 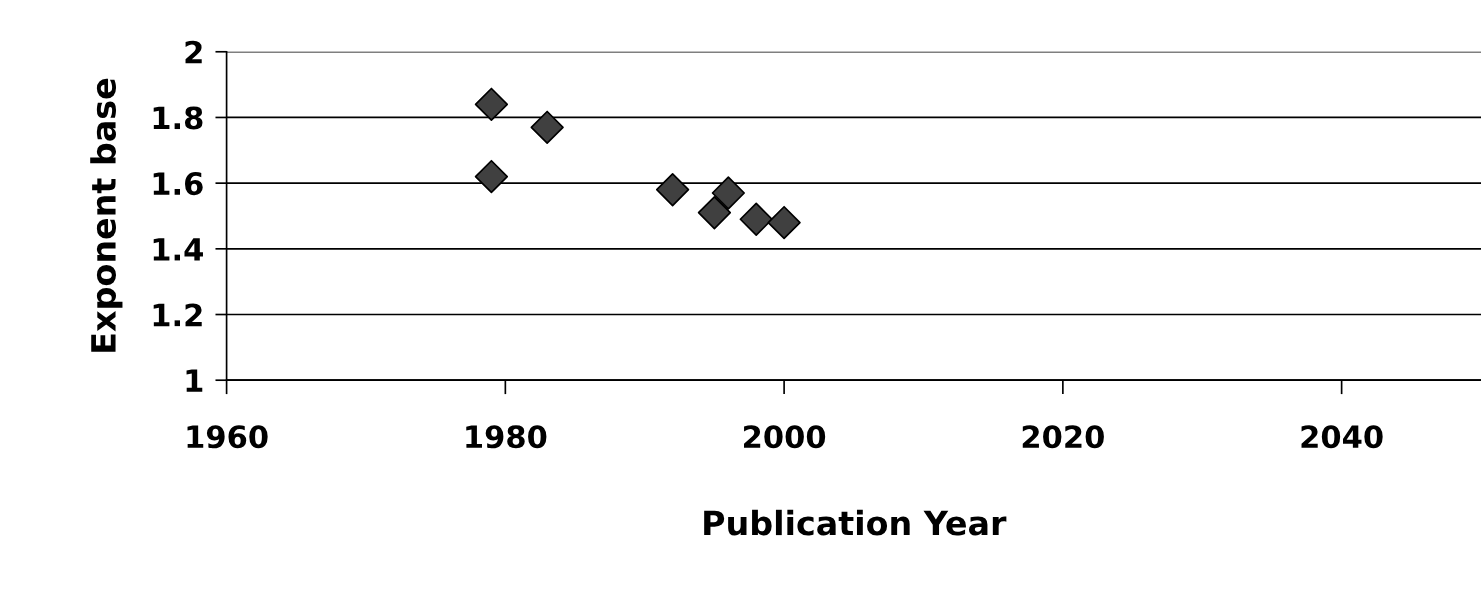 I want to click on y-tick-label: 2, so click(x=193, y=52).